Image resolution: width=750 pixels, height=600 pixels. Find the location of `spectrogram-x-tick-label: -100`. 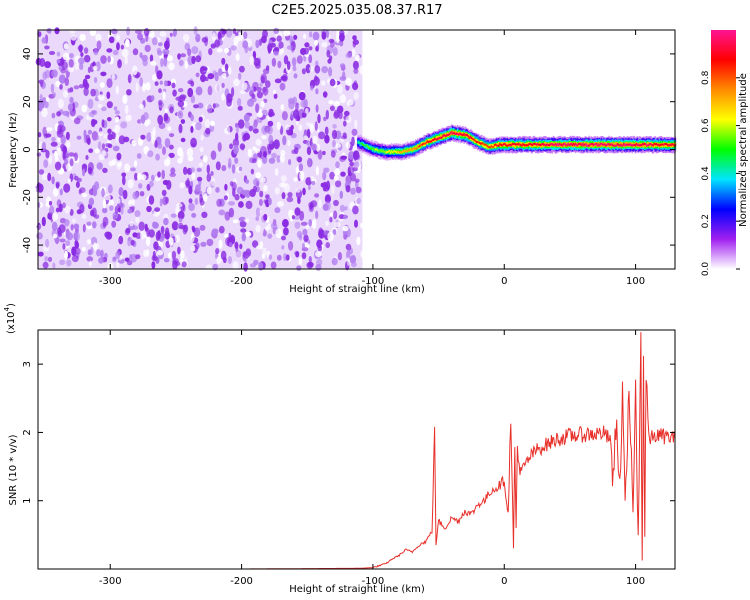

spectrogram-x-tick-label: -100 is located at coordinates (373, 281).